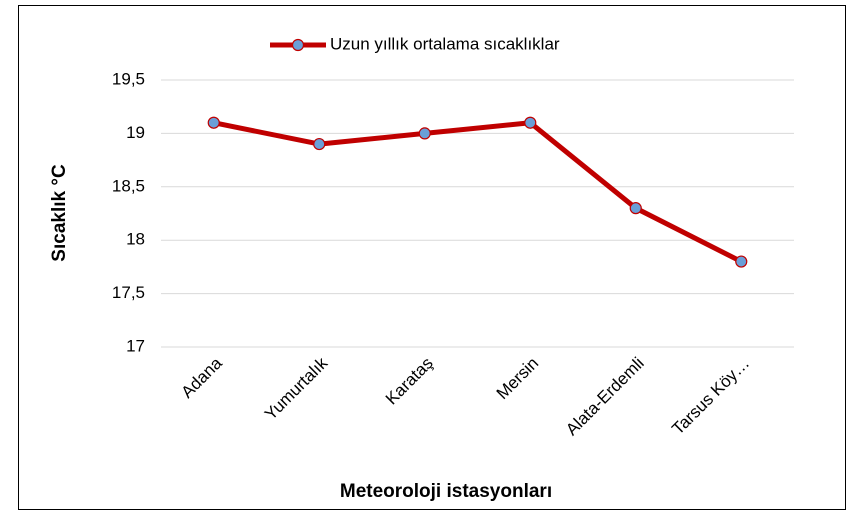  Describe the element at coordinates (59, 213) in the screenshot. I see `y-axis-title: Sıcaklık °C` at that location.